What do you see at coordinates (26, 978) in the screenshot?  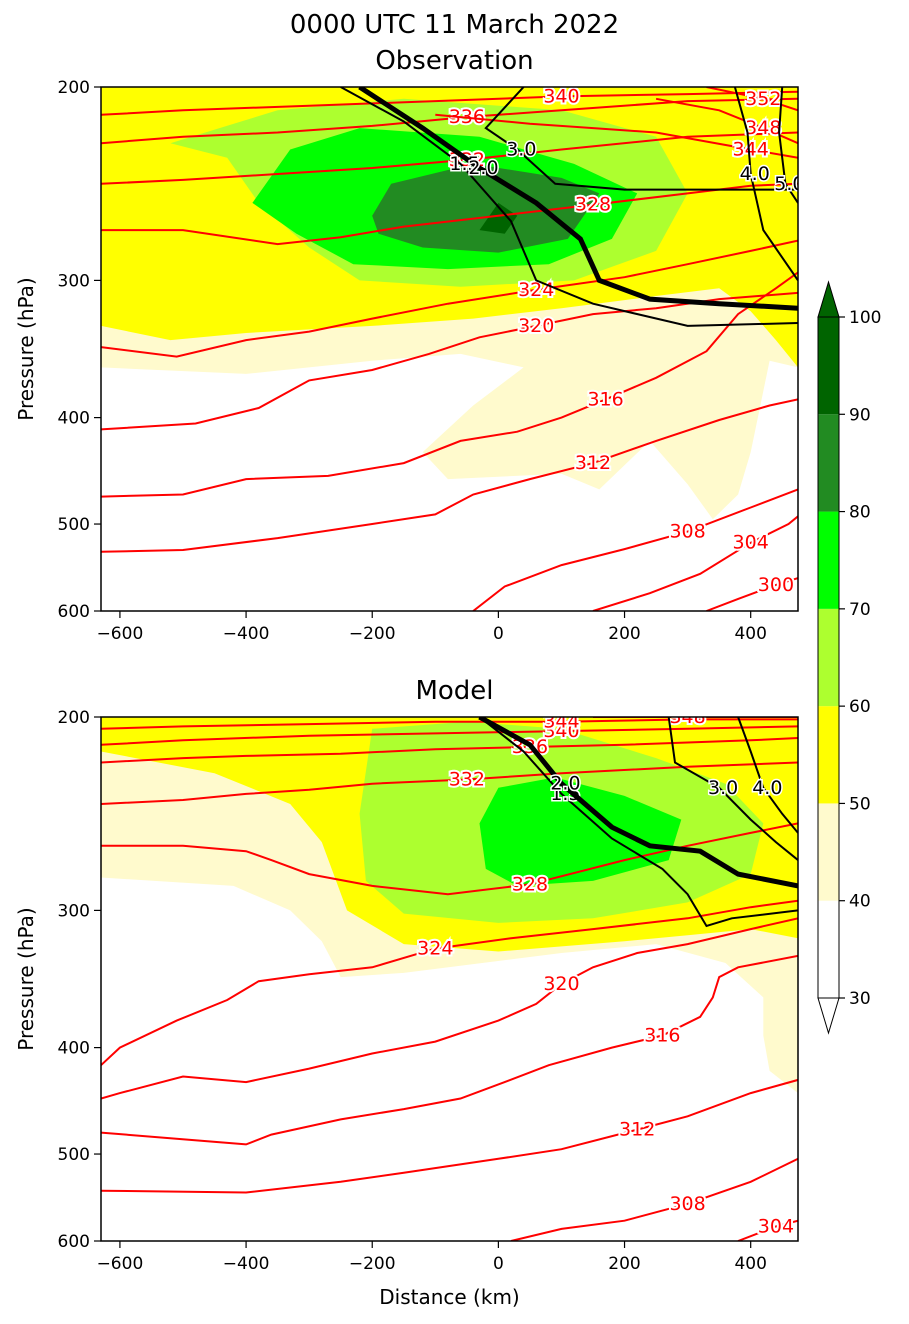 I see `y-axis-label: Pressure (hPa)` at bounding box center [26, 978].